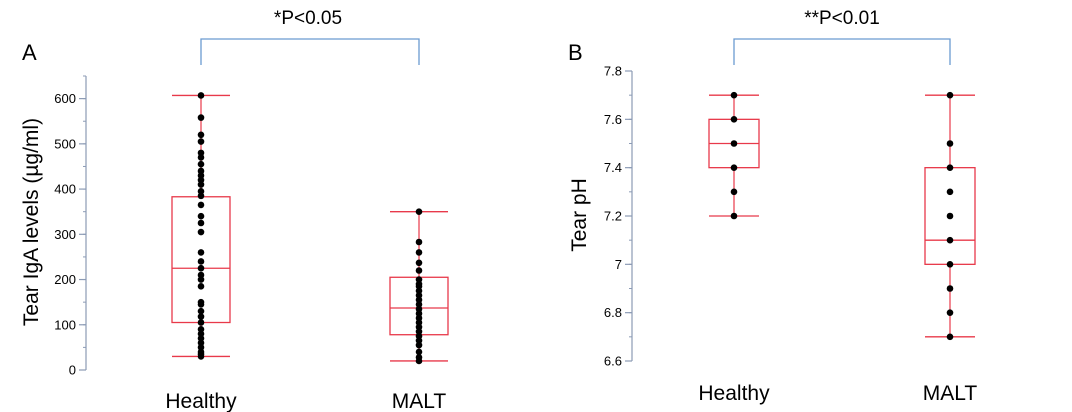  I want to click on y-axis-a, so click(83, 223).